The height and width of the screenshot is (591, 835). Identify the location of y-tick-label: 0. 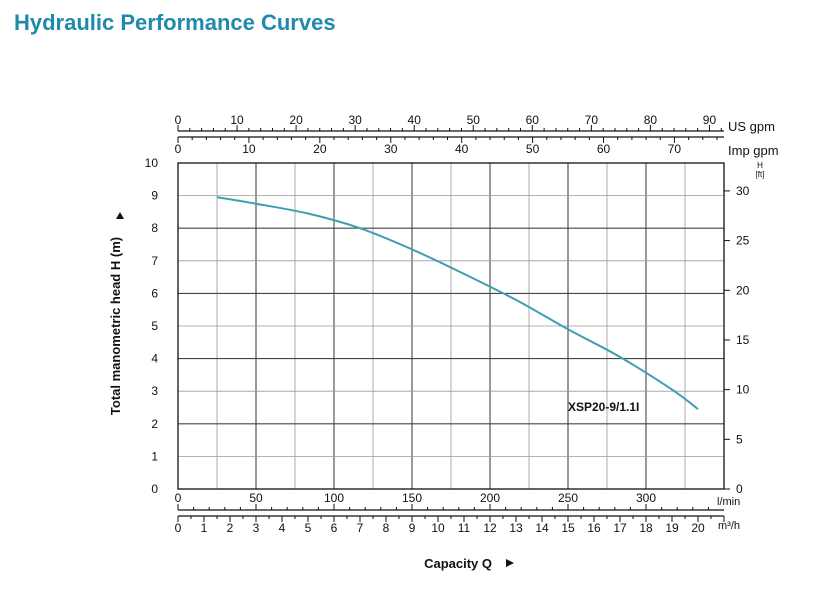
(154, 489).